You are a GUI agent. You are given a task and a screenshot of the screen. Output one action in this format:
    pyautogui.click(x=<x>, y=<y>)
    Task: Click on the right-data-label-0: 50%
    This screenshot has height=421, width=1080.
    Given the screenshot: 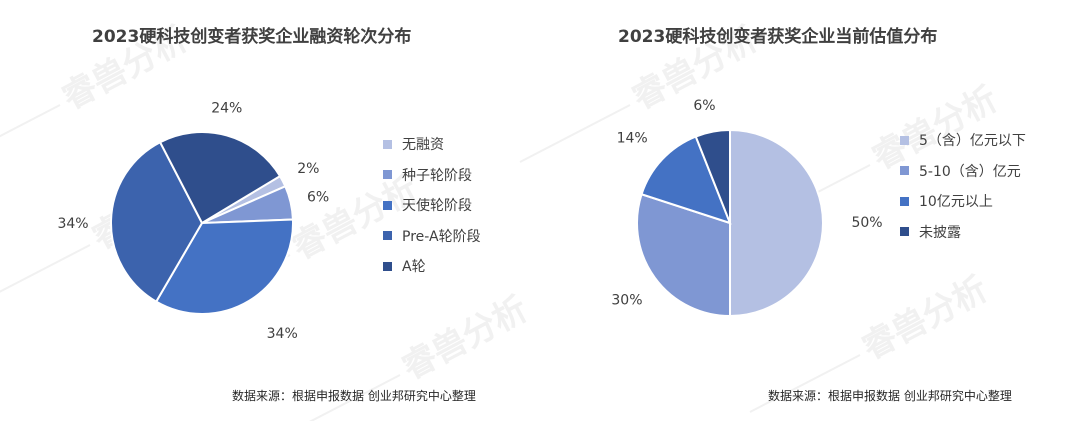 What is the action you would take?
    pyautogui.click(x=866, y=223)
    